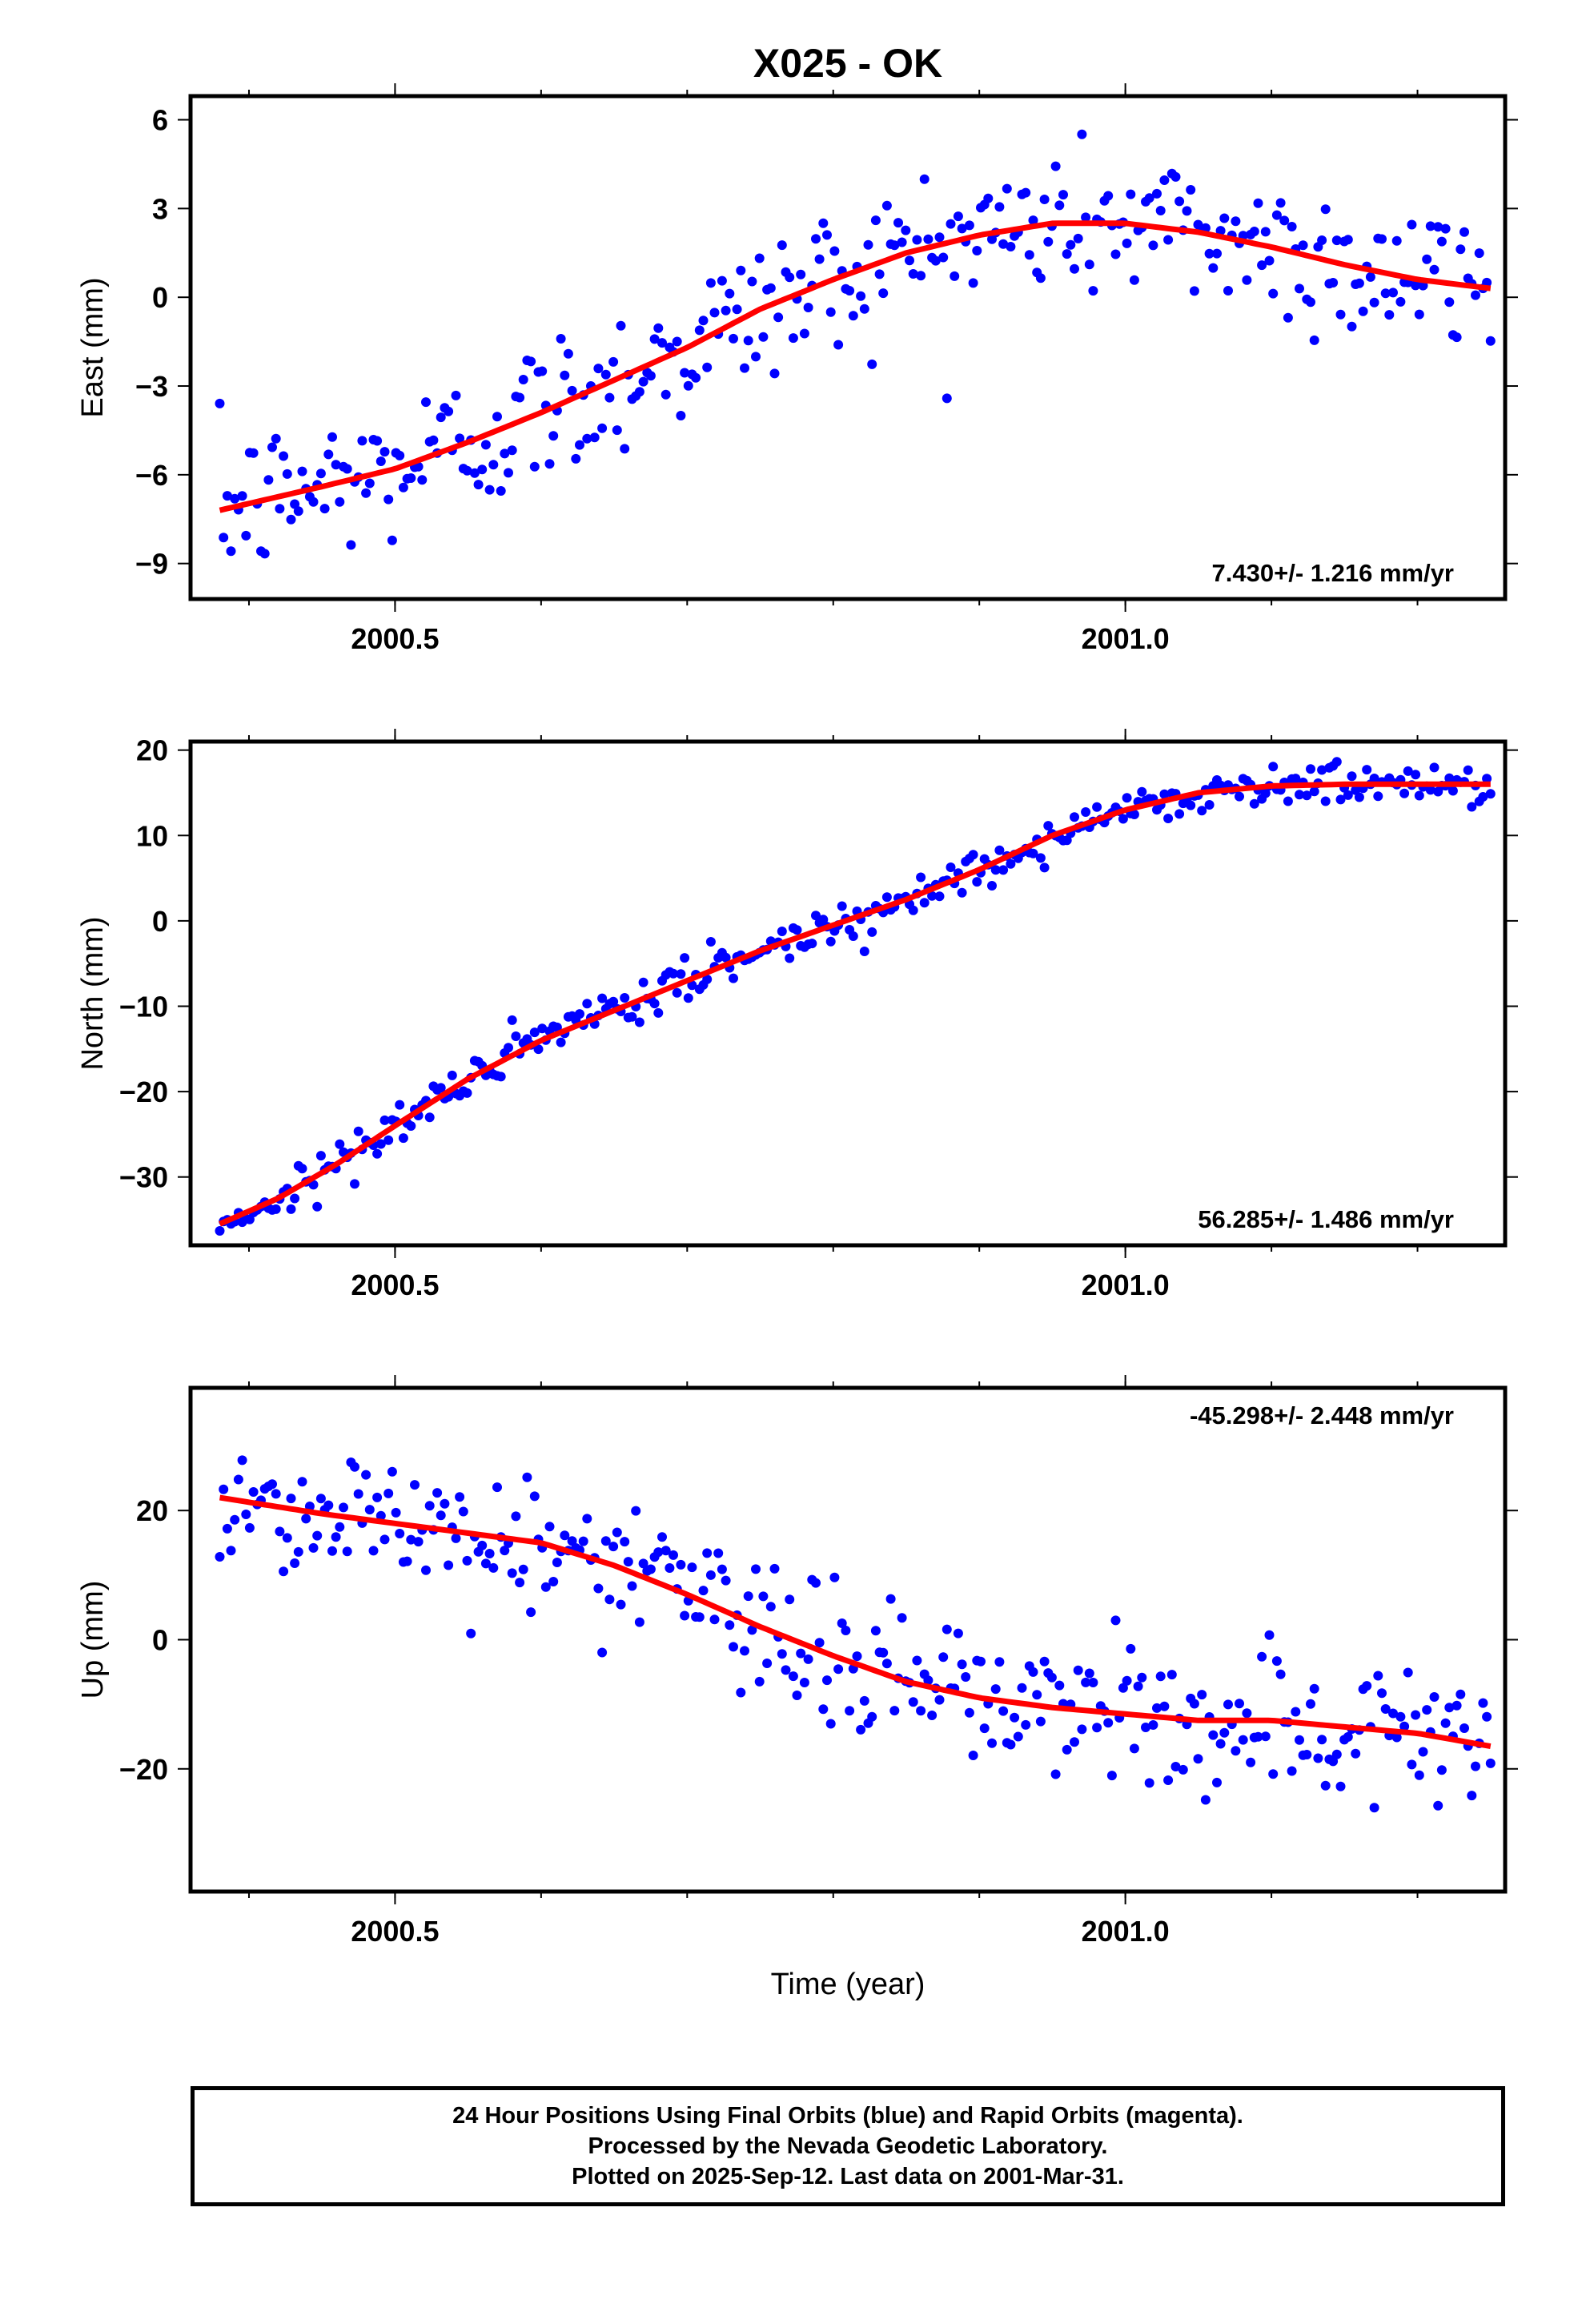 Image resolution: width=1582 pixels, height=2324 pixels. I want to click on up-points, so click(855, 1634).